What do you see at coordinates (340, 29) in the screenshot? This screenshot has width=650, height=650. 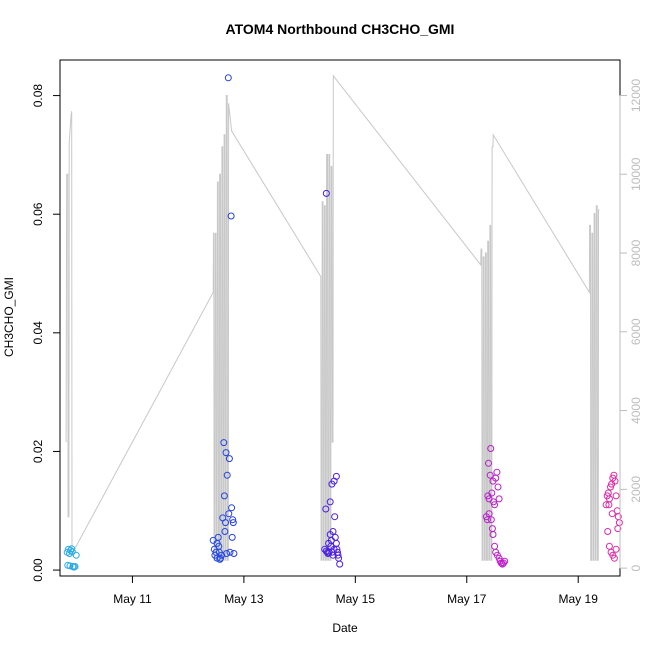 I see `chart-title: ATOM4 Northbound CH3CHO_GMI` at bounding box center [340, 29].